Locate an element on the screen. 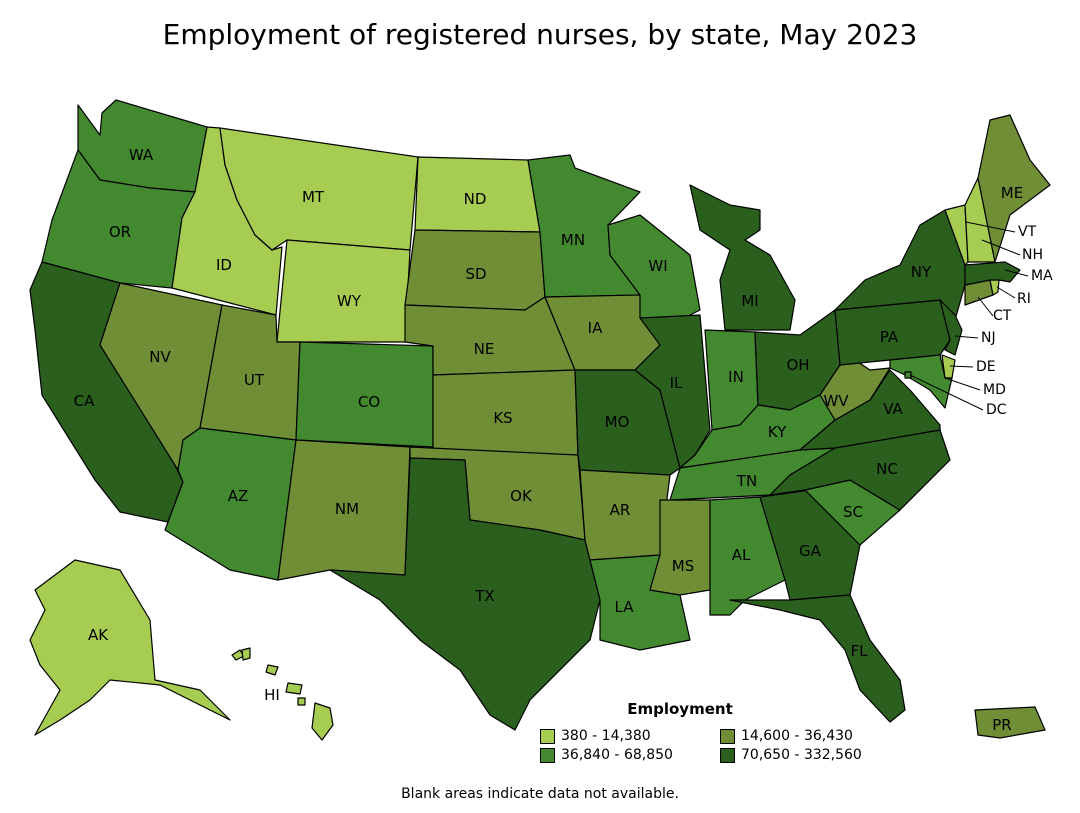 The width and height of the screenshot is (1080, 813). state-mi is located at coordinates (742, 257).